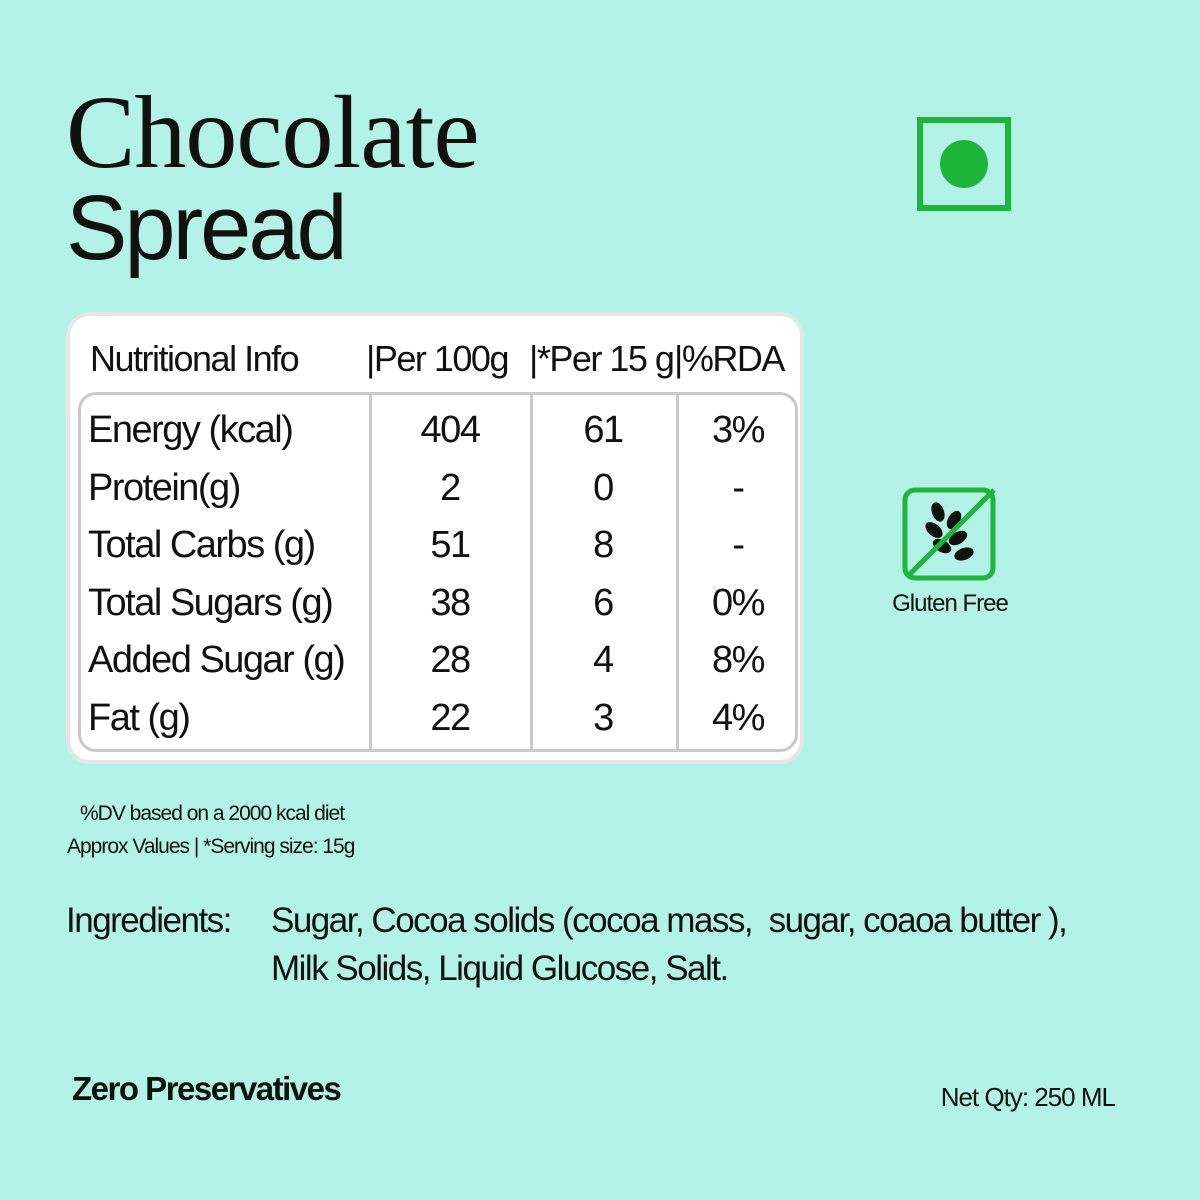  I want to click on table-cell: 4, so click(603, 660).